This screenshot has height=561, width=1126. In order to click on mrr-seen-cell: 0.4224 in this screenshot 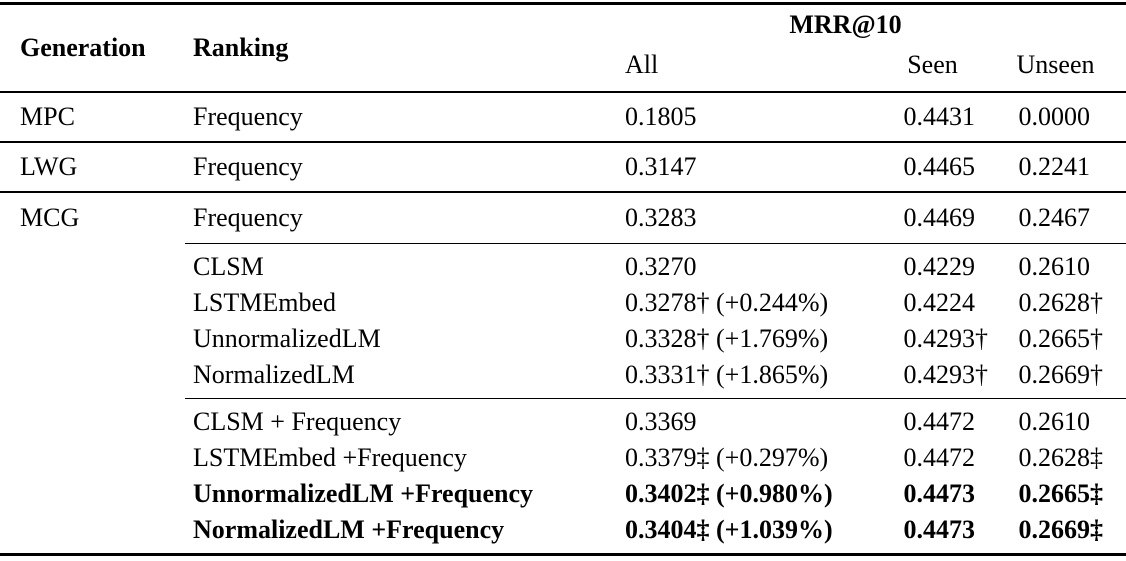, I will do `click(932, 303)`.